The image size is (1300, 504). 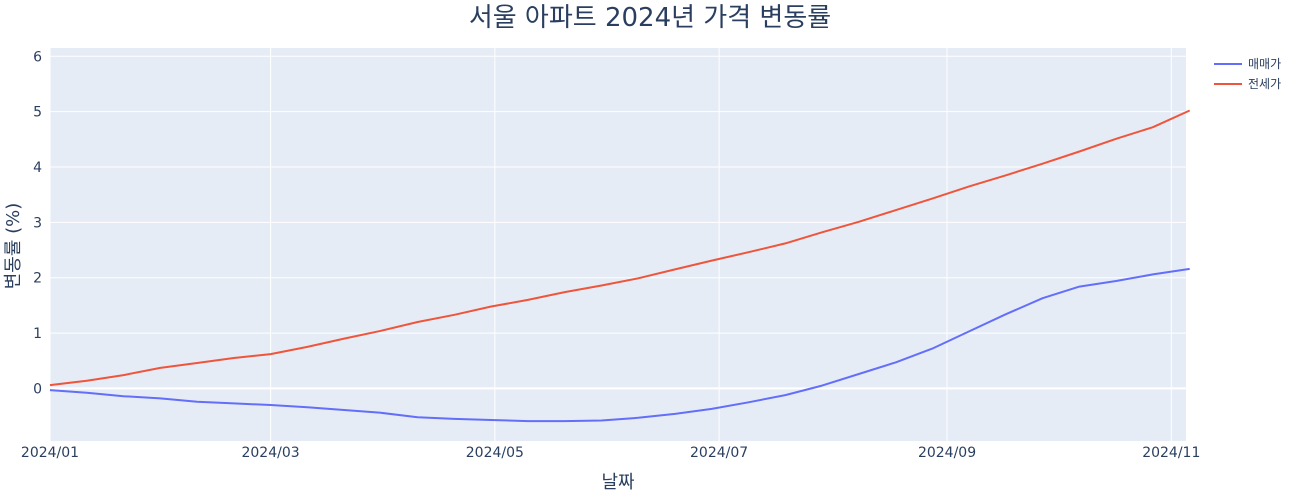 What do you see at coordinates (50, 453) in the screenshot?
I see `x-tick-label: 2024/01` at bounding box center [50, 453].